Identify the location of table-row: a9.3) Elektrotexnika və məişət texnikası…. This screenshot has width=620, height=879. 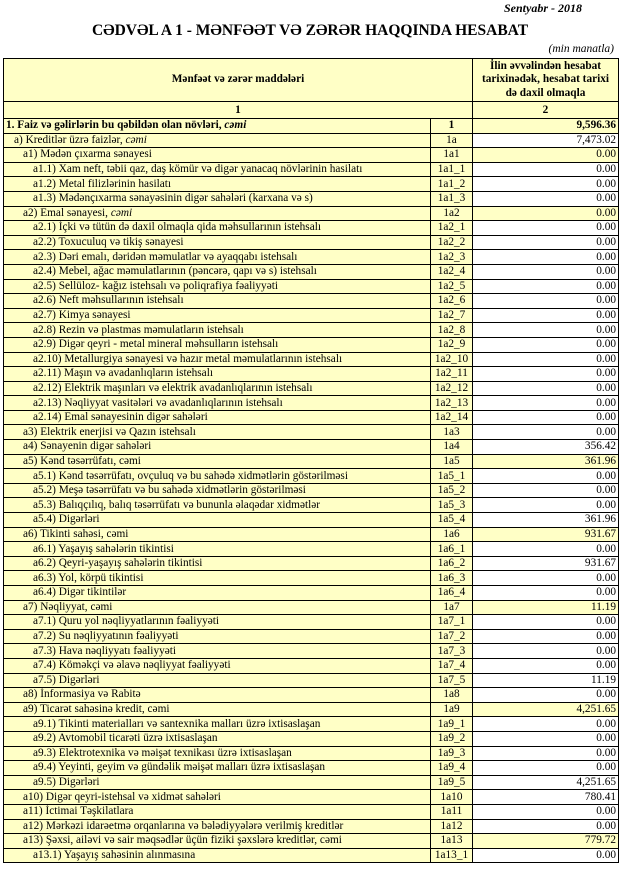
(311, 753).